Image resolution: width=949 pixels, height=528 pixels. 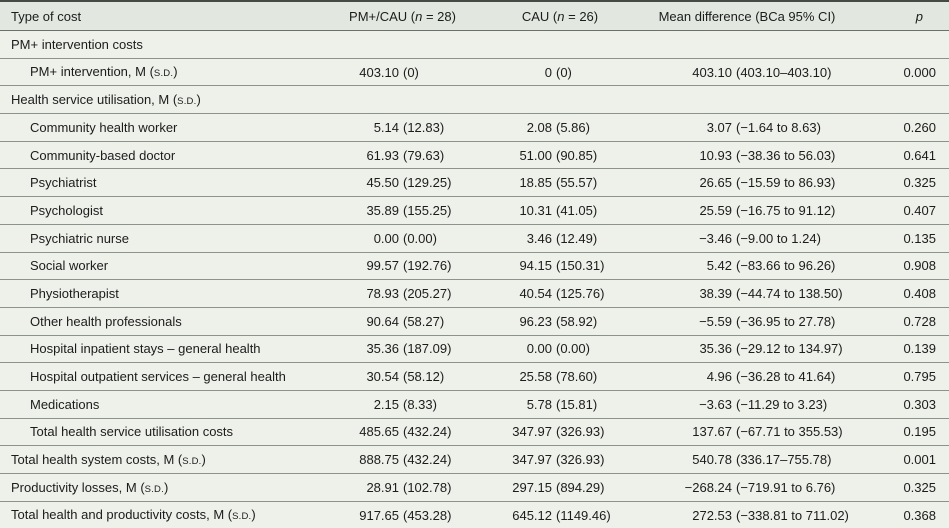 What do you see at coordinates (402, 127) in the screenshot?
I see `pm-cau-value: 5.14 (12.83)` at bounding box center [402, 127].